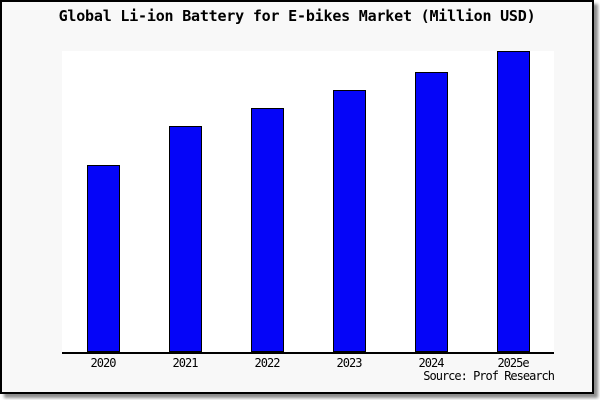 The image size is (600, 400). I want to click on bar-2025e, so click(513, 201).